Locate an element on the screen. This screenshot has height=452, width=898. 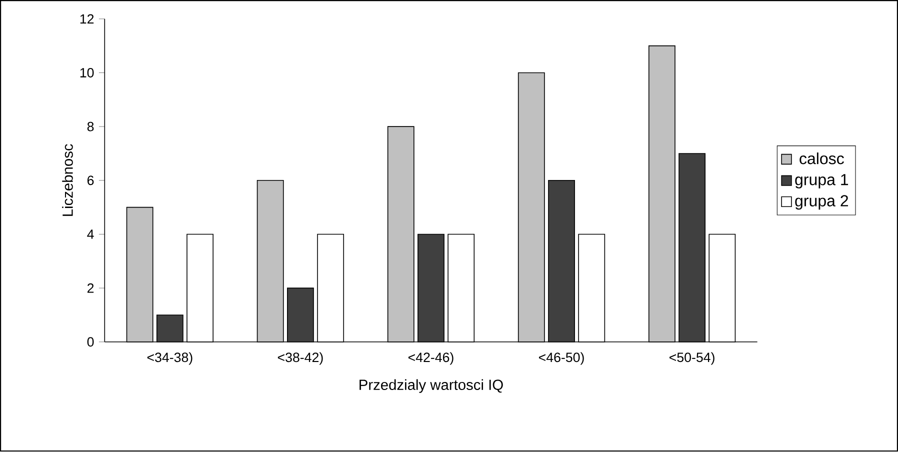
legend-label: grupa 2 is located at coordinates (821, 202).